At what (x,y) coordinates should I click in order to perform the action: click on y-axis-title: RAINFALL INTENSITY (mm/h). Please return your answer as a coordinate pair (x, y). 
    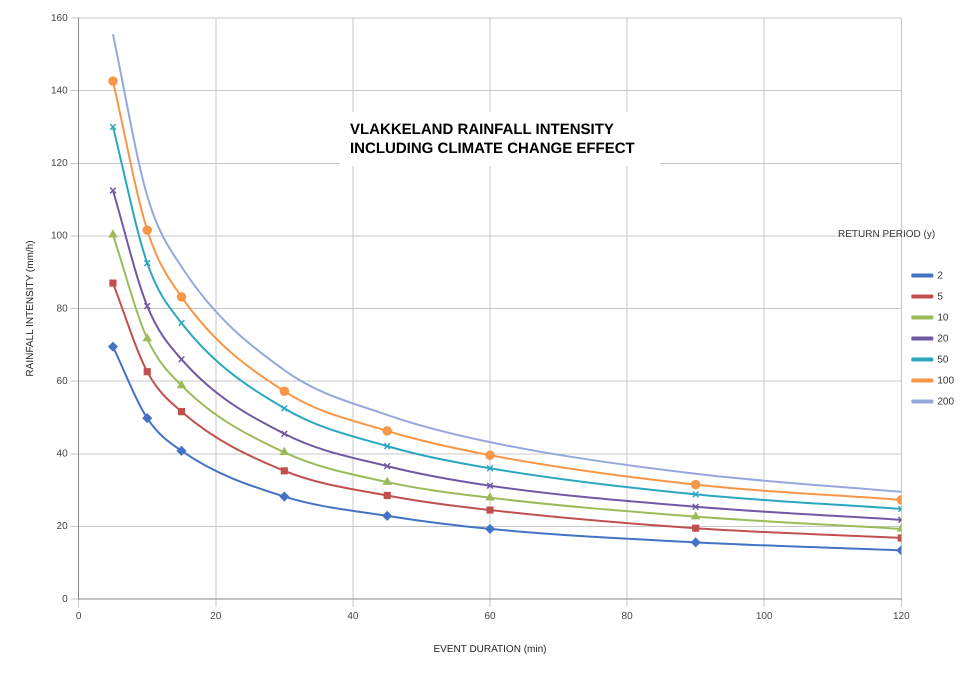
    Looking at the image, I should click on (30, 308).